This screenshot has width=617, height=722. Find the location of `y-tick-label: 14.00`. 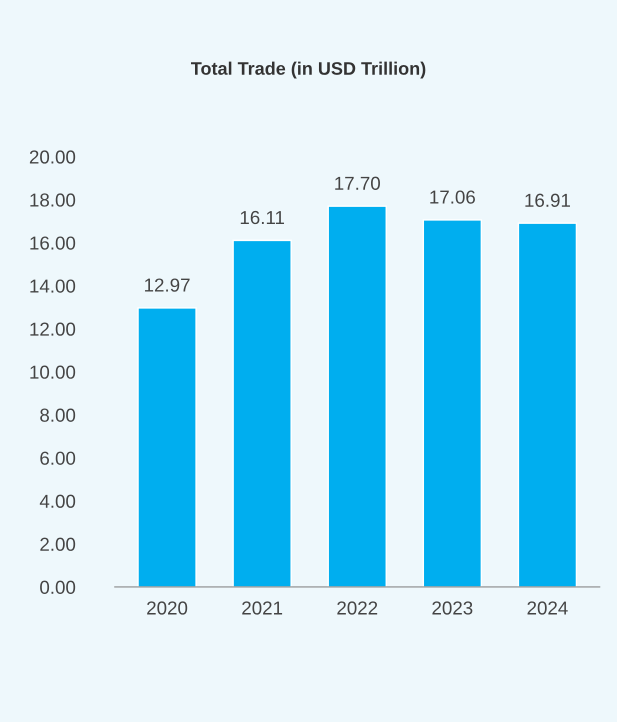

y-tick-label: 14.00 is located at coordinates (53, 286).